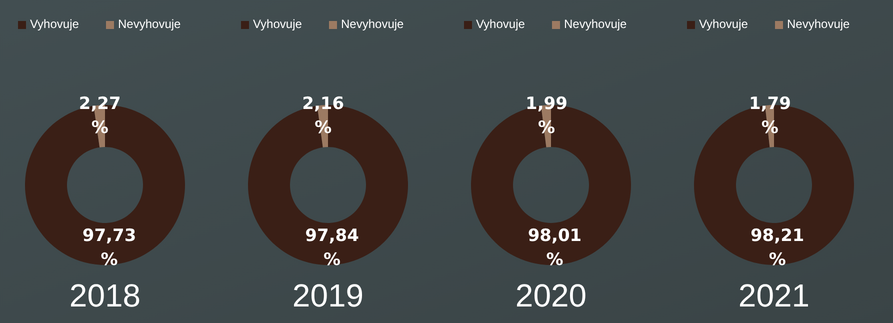 The width and height of the screenshot is (893, 323). I want to click on data-label: 2,27 %, so click(99, 116).